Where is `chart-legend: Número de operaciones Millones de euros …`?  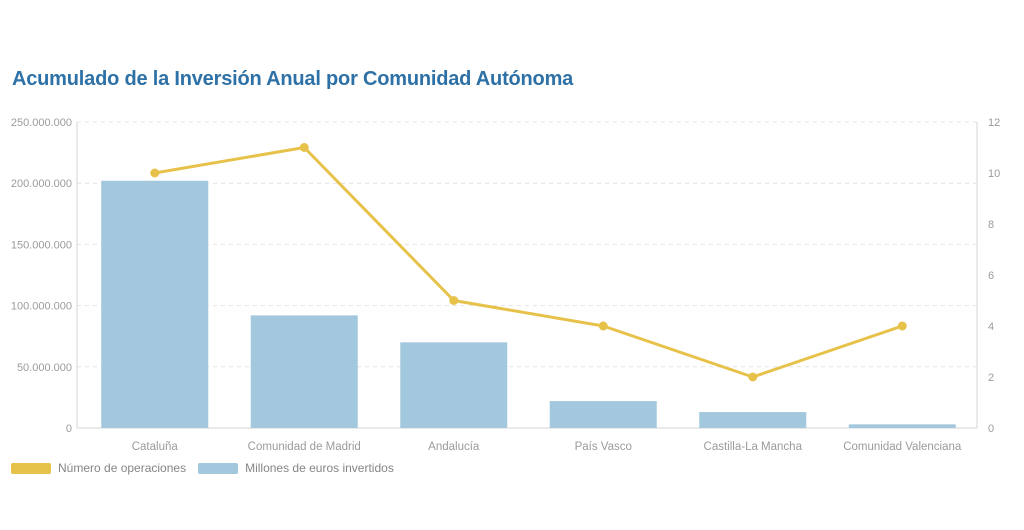 chart-legend: Número de operaciones Millones de euros … is located at coordinates (208, 468).